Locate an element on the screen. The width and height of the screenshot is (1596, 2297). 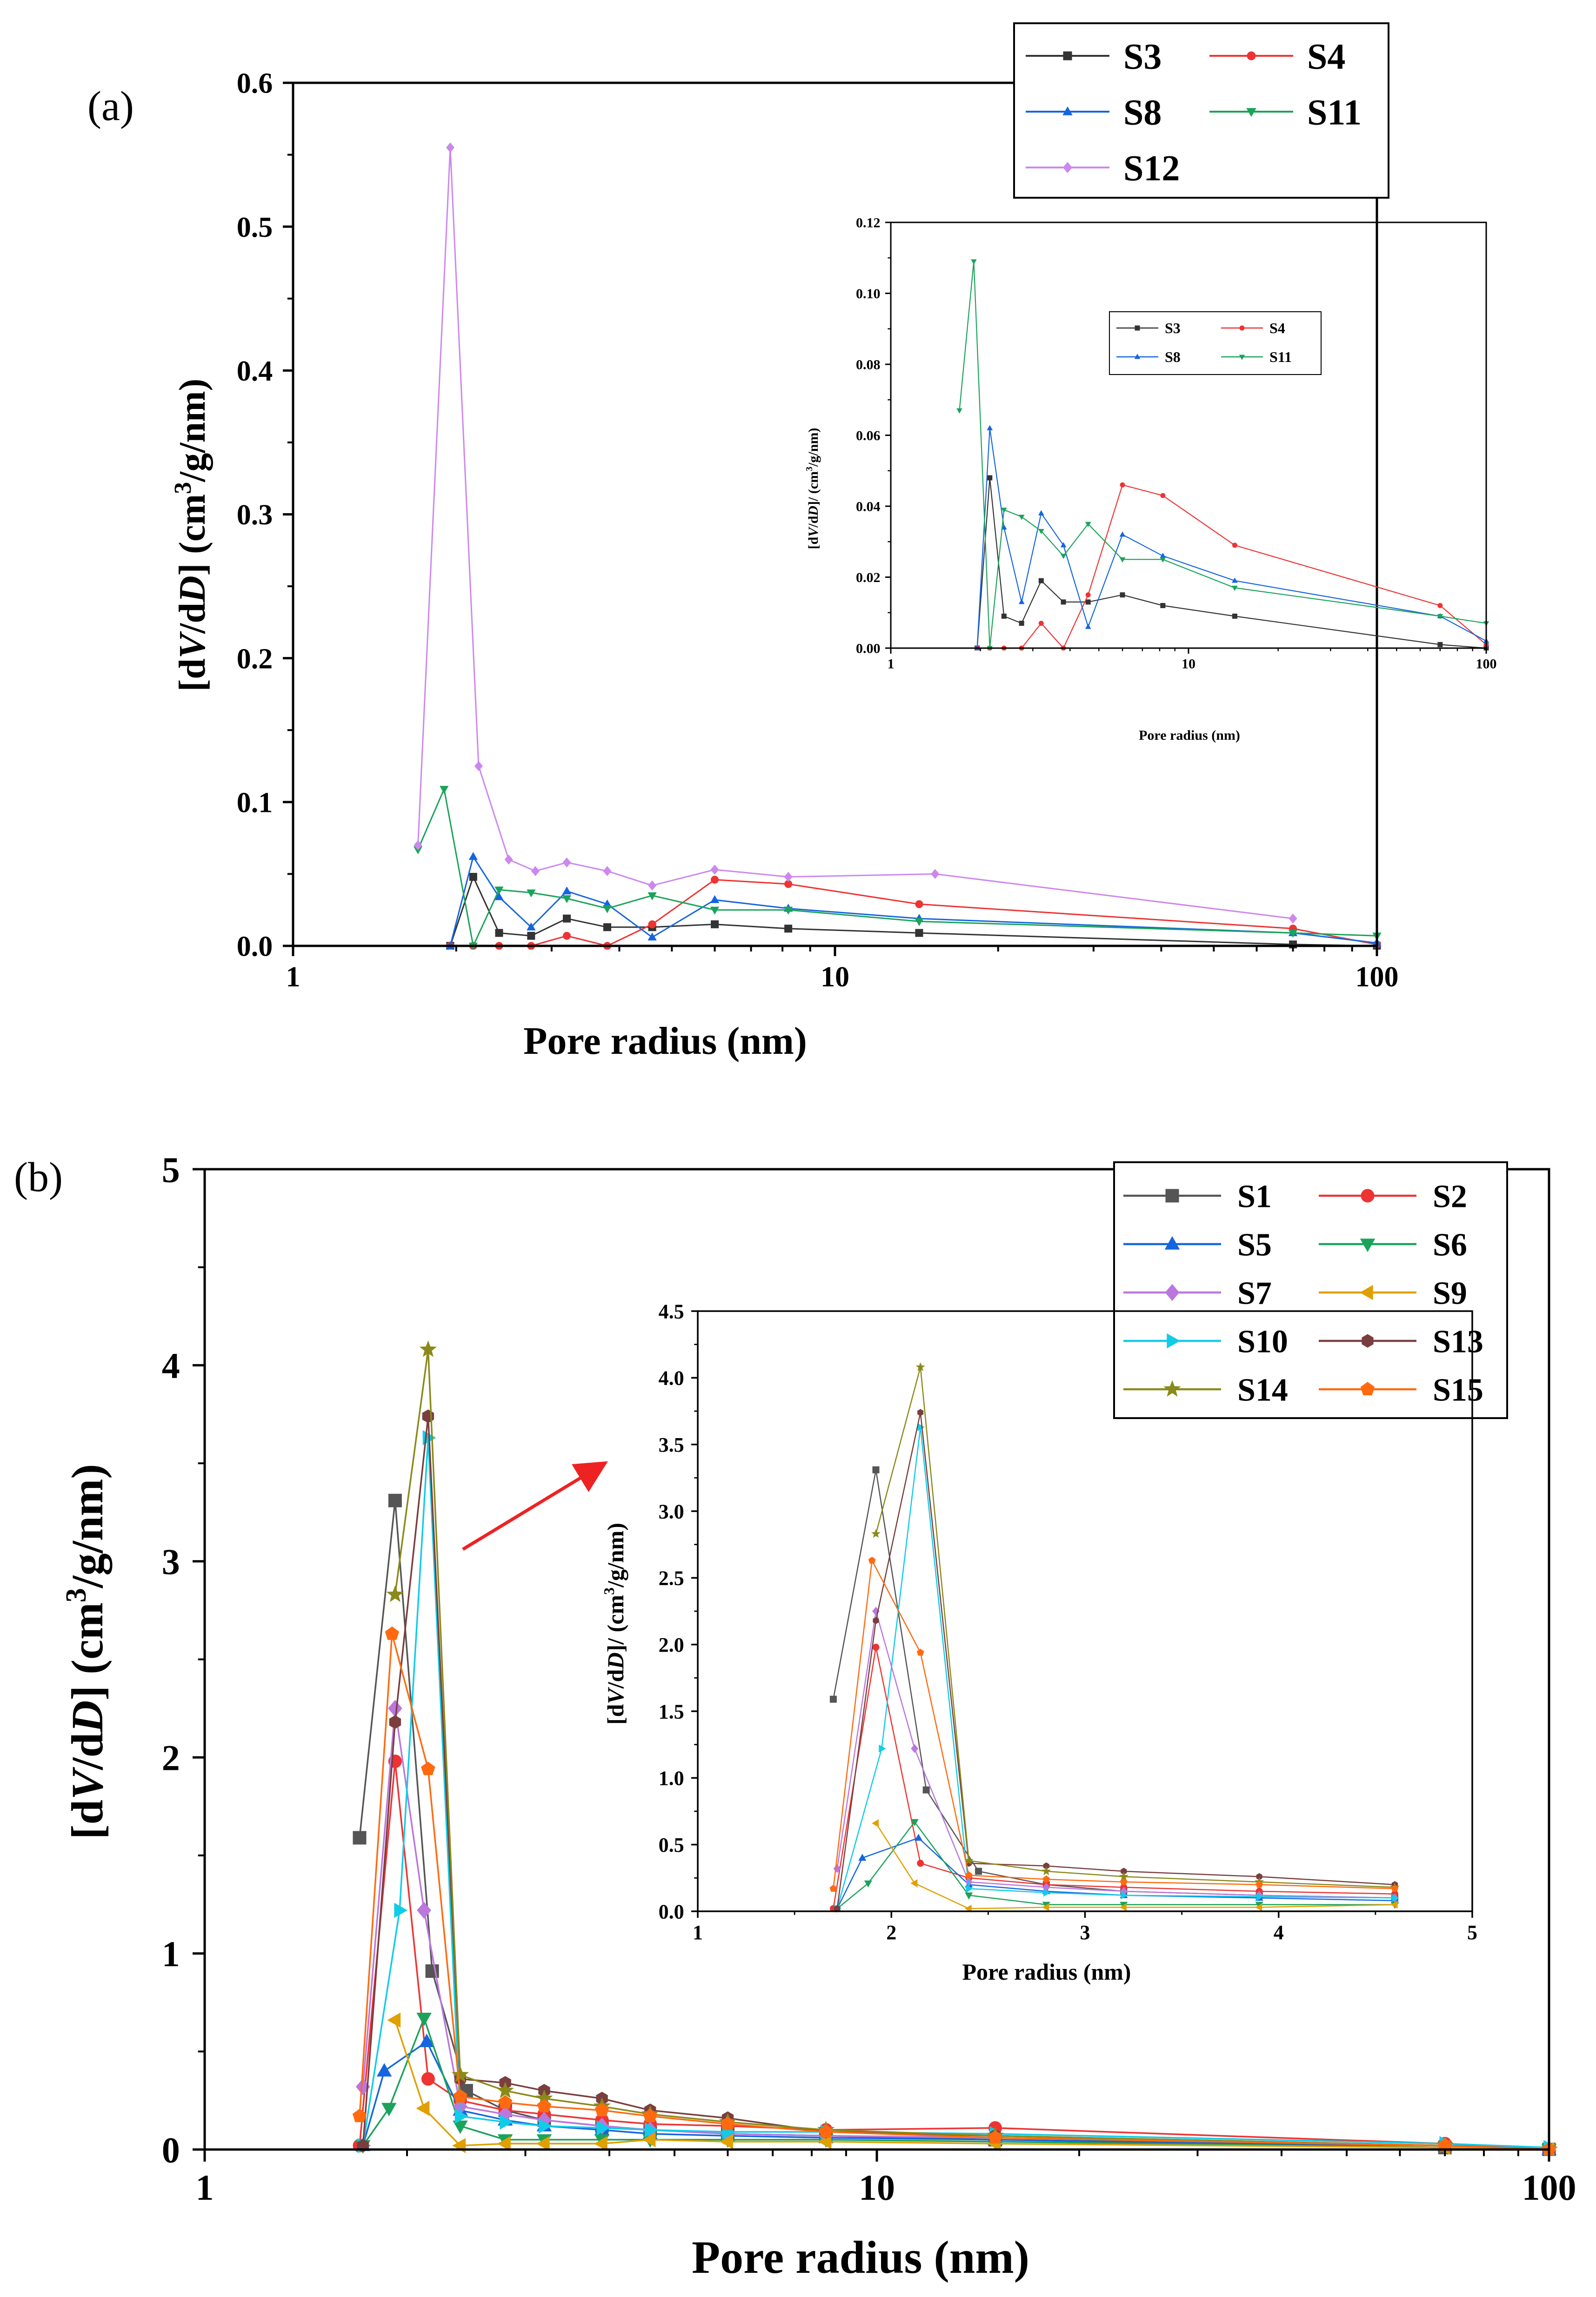
ylabel-part: V is located at coordinates (813, 531).